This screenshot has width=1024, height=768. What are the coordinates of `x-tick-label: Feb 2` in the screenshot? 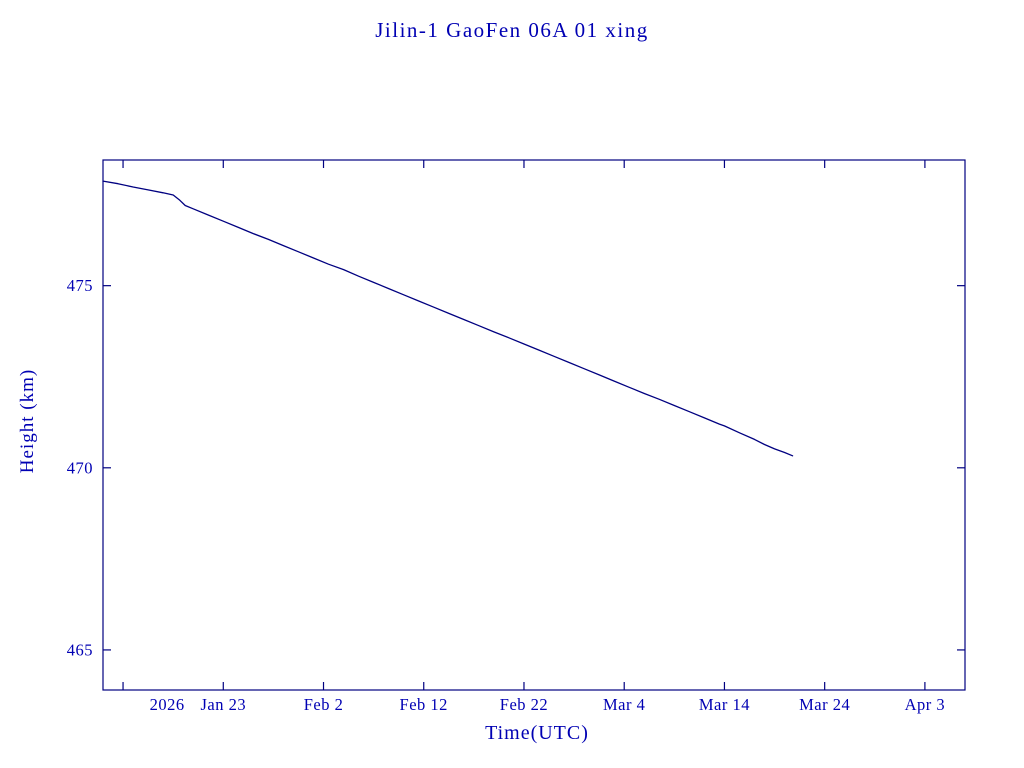 It's located at (324, 704).